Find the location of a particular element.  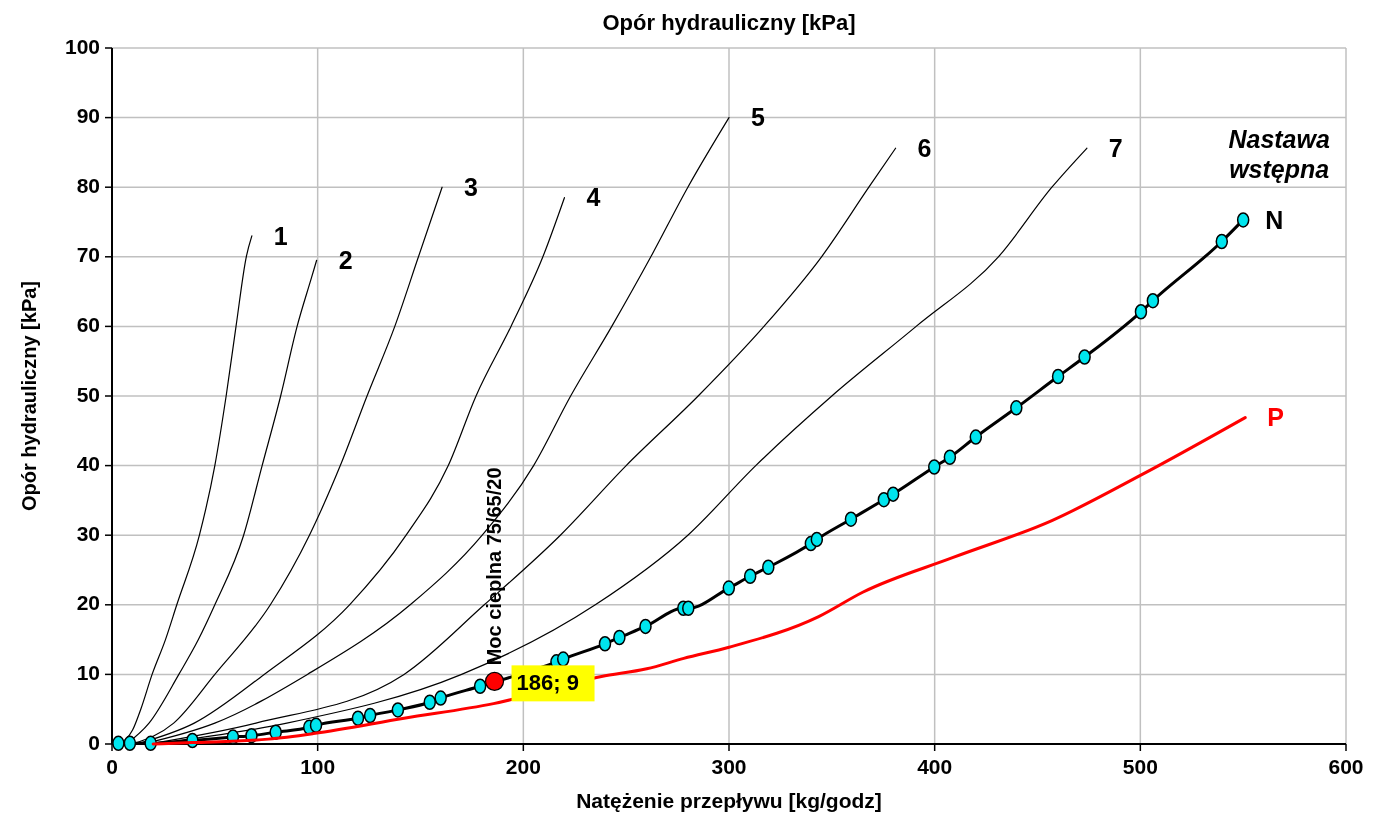

annotation: Moc cieplna 75/65/20 is located at coordinates (493, 566).